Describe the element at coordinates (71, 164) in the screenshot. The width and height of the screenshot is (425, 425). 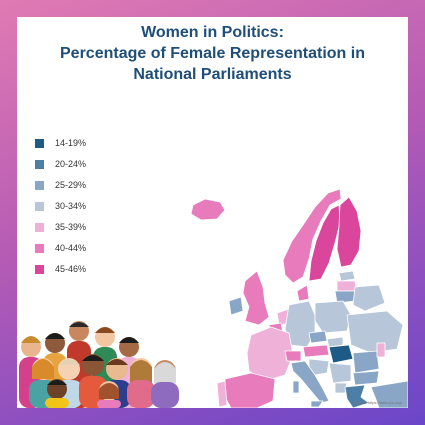
I see `legend-label: 20-24%` at that location.